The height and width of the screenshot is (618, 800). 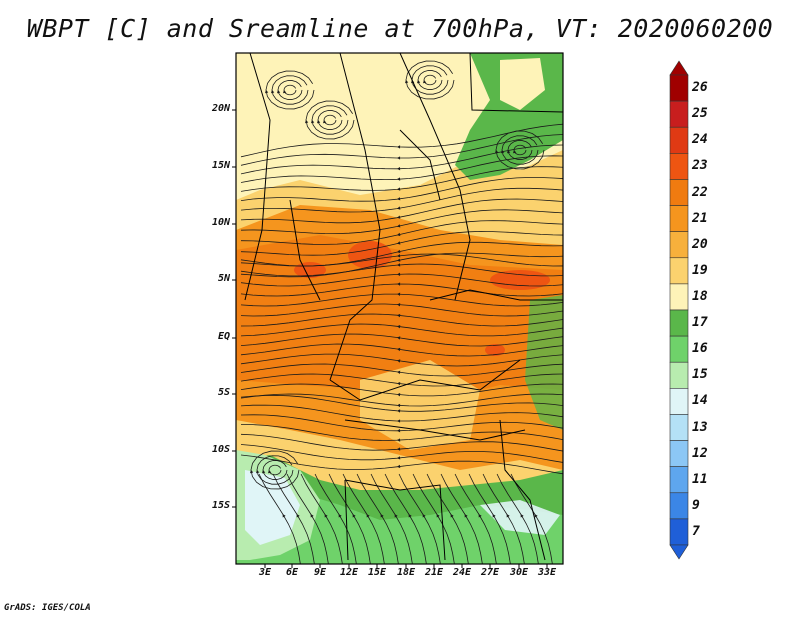 What do you see at coordinates (700, 401) in the screenshot?
I see `colorbar-label: 14` at bounding box center [700, 401].